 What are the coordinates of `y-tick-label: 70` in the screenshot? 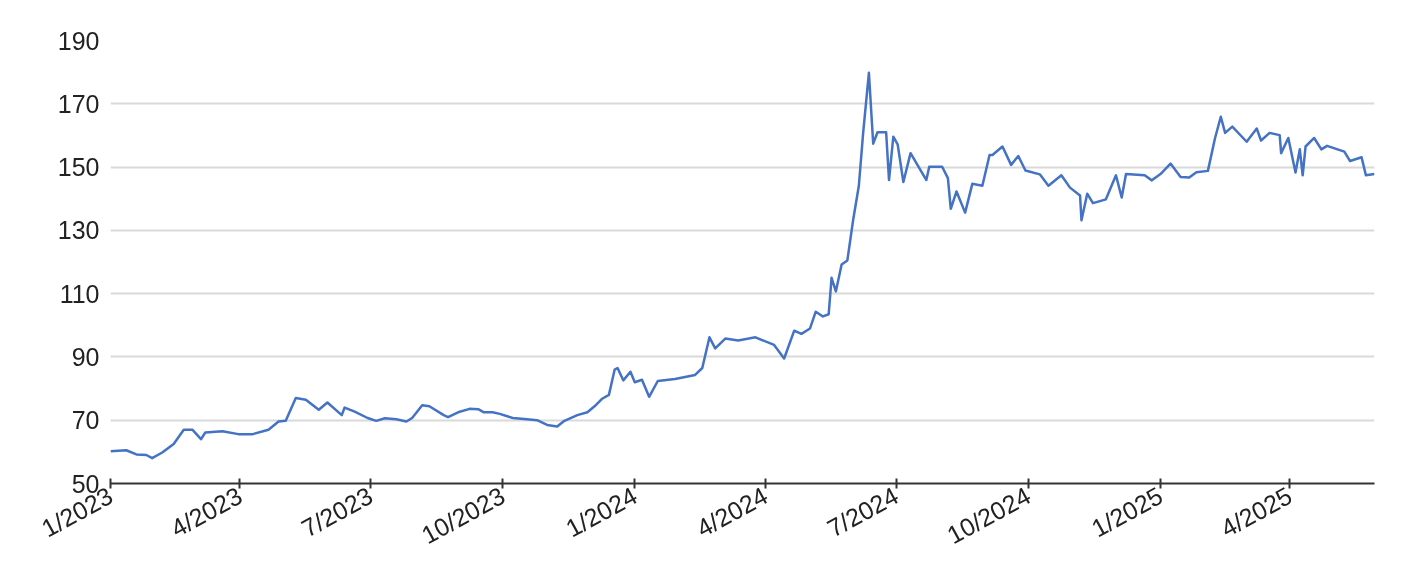 It's located at (85, 420).